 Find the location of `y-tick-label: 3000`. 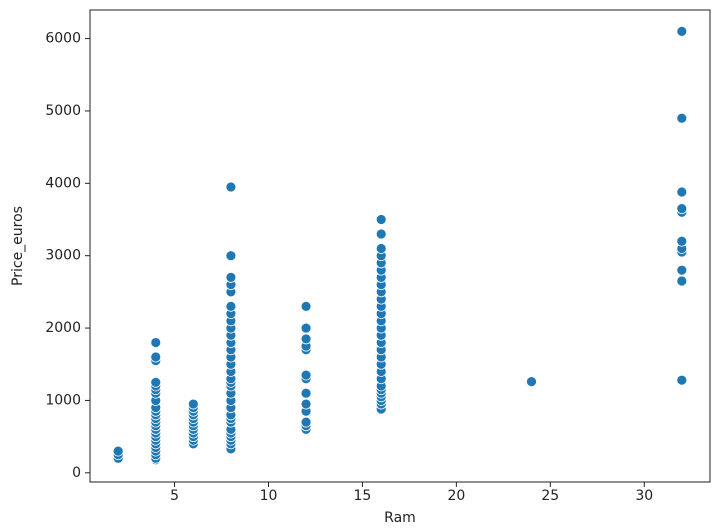

y-tick-label: 3000 is located at coordinates (63, 256).